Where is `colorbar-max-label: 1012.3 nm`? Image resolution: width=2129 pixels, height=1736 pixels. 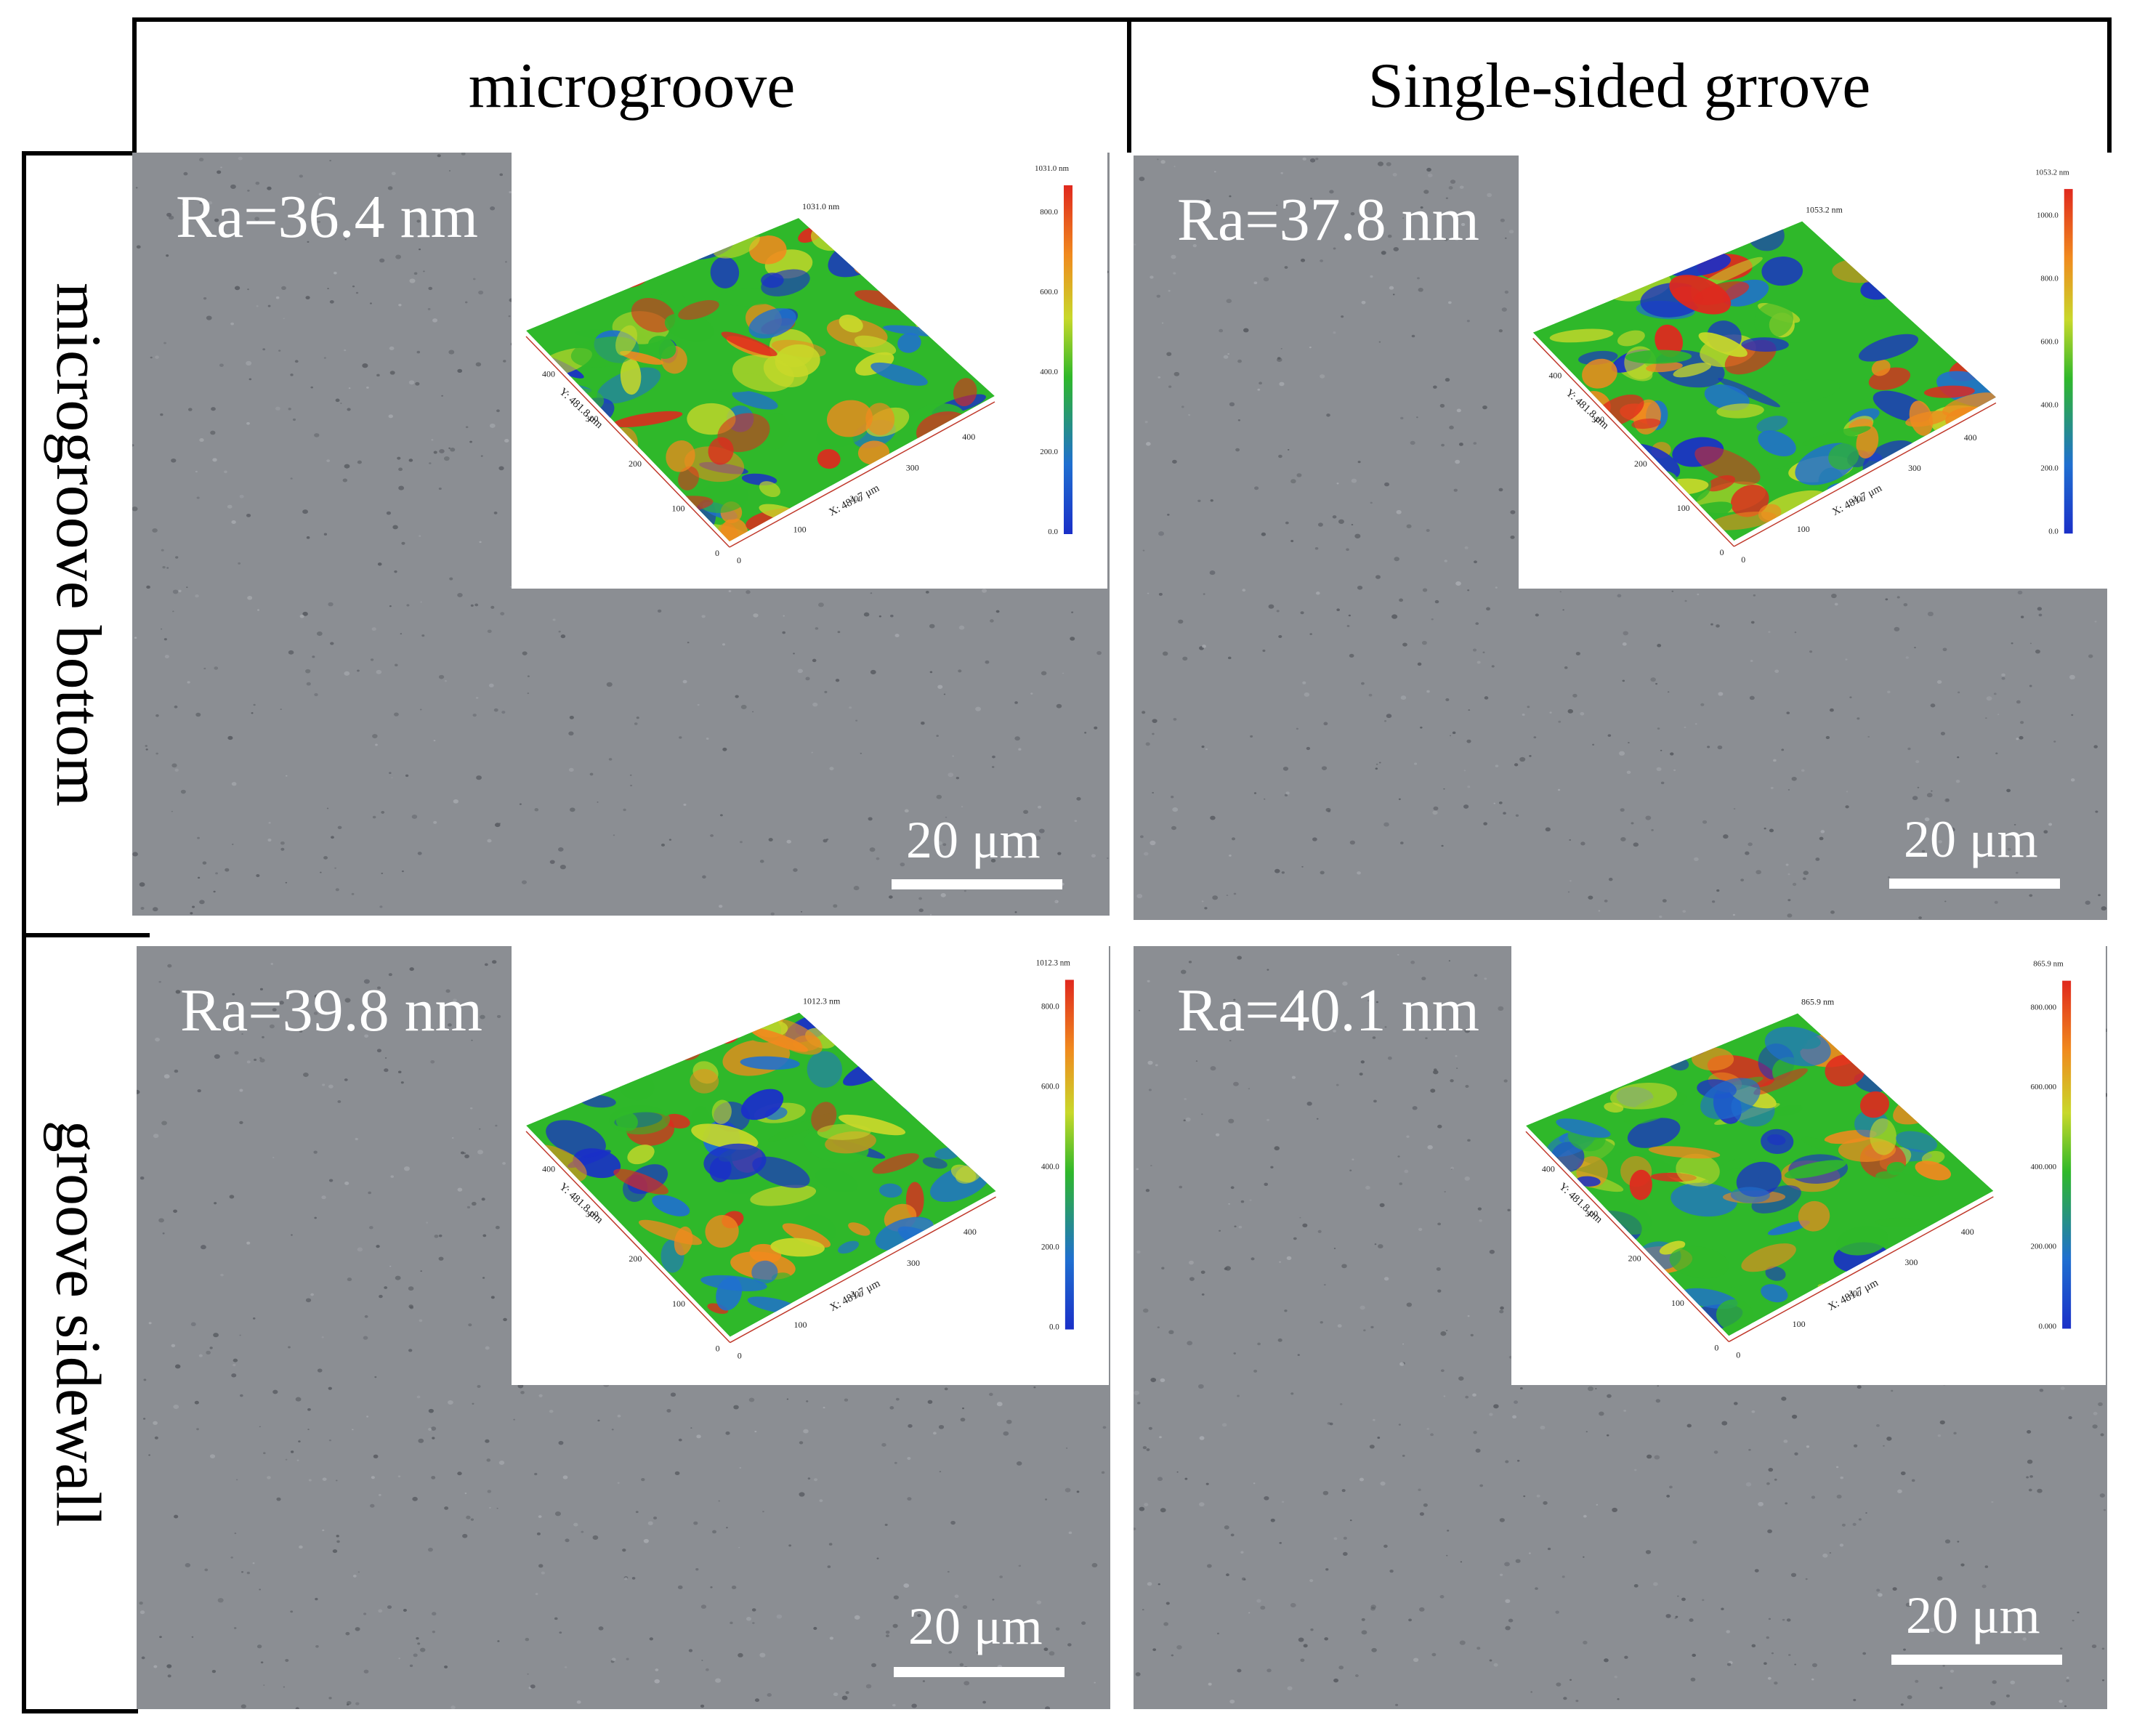 colorbar-max-label: 1012.3 nm is located at coordinates (1053, 962).